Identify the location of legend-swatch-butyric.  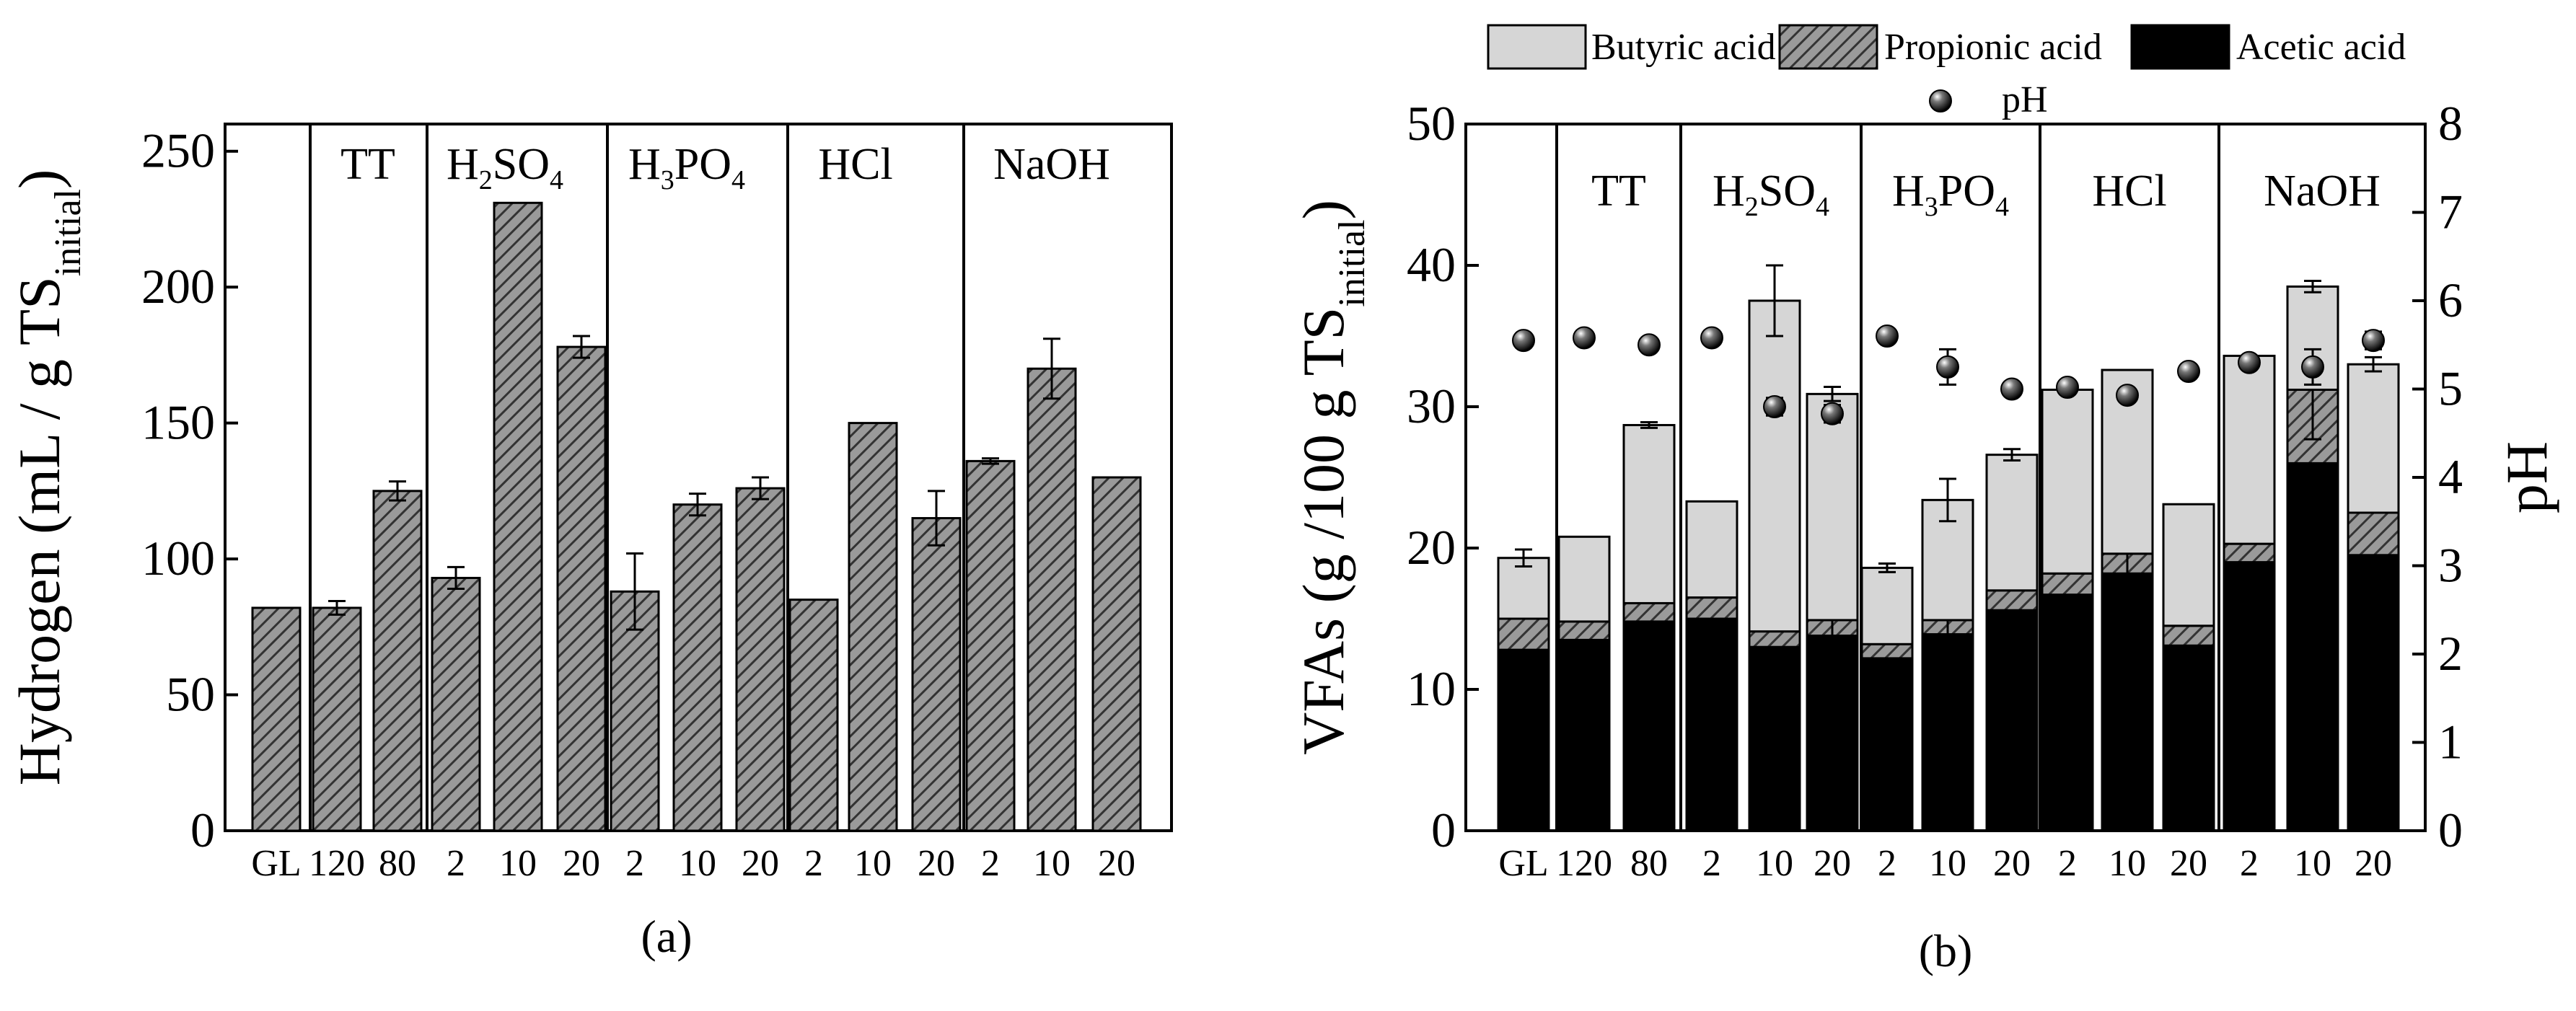
(1537, 47).